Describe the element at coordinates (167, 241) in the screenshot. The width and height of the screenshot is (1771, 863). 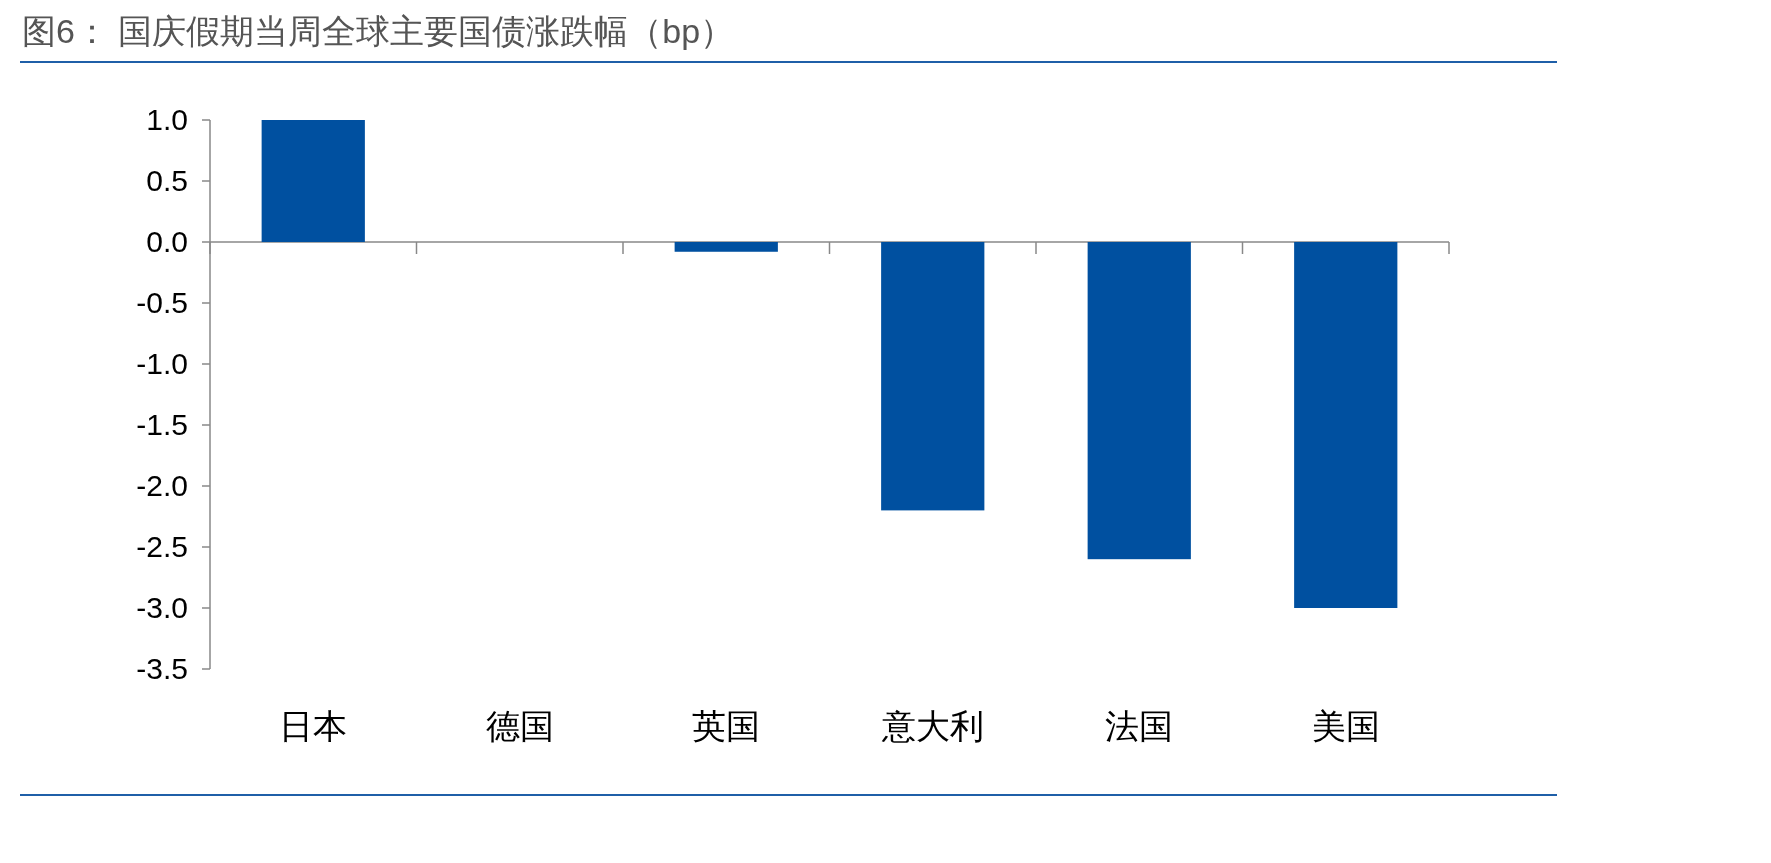
I see `y-tick-label: 0.0` at that location.